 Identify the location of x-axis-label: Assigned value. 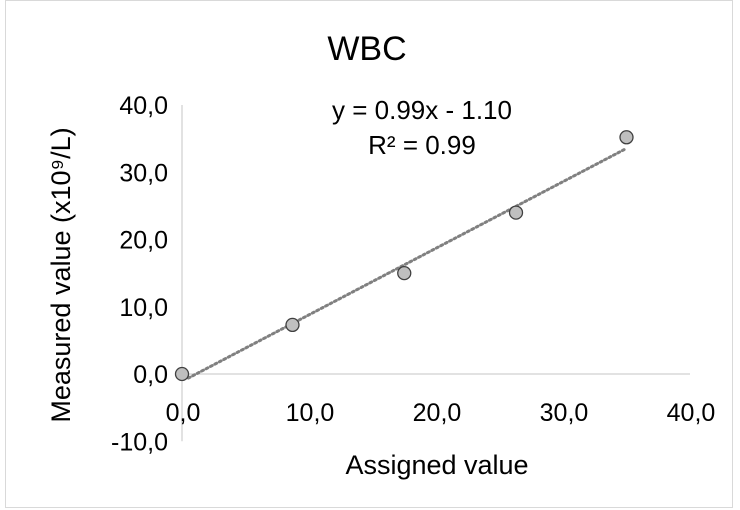
(436, 465).